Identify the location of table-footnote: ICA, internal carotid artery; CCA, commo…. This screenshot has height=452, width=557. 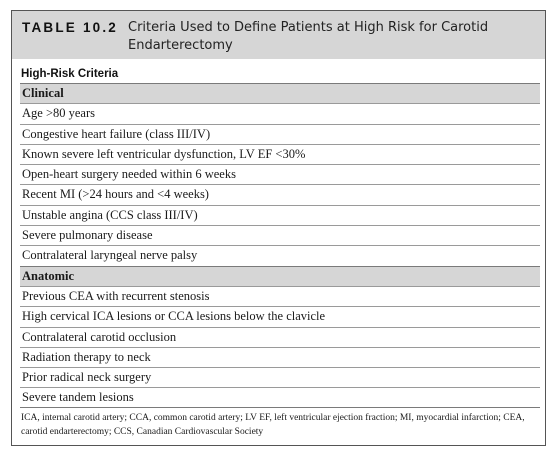
(273, 425).